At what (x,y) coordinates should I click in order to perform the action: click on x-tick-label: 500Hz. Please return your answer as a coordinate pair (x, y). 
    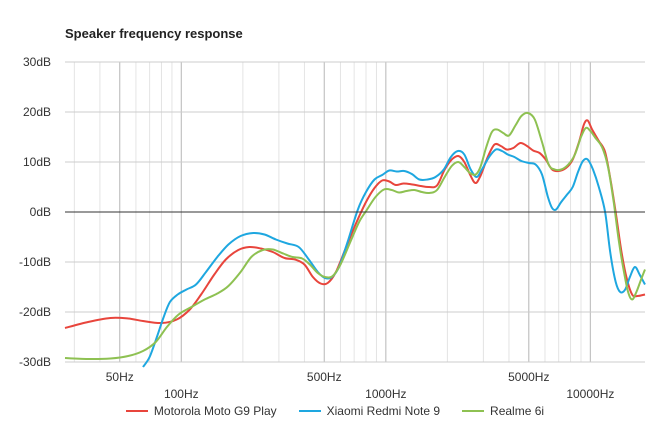
    Looking at the image, I should click on (324, 377).